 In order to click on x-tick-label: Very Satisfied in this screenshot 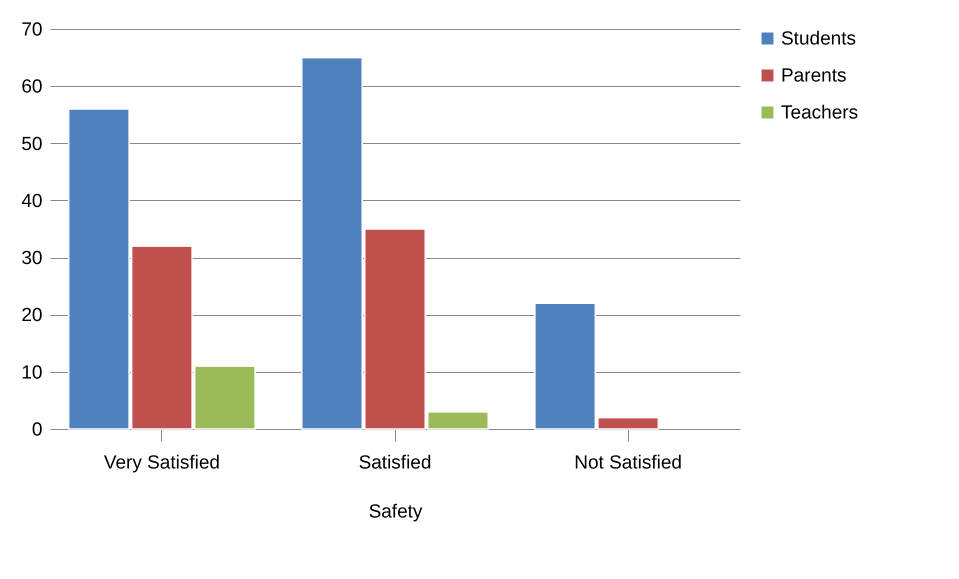, I will do `click(162, 463)`.